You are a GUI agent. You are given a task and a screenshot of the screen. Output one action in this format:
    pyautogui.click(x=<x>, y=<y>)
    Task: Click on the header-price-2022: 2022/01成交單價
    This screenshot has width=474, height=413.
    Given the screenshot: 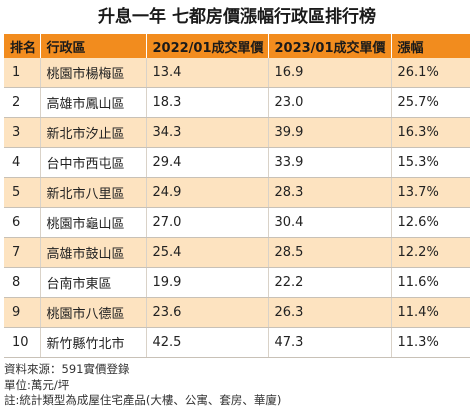 What is the action you would take?
    pyautogui.click(x=207, y=46)
    